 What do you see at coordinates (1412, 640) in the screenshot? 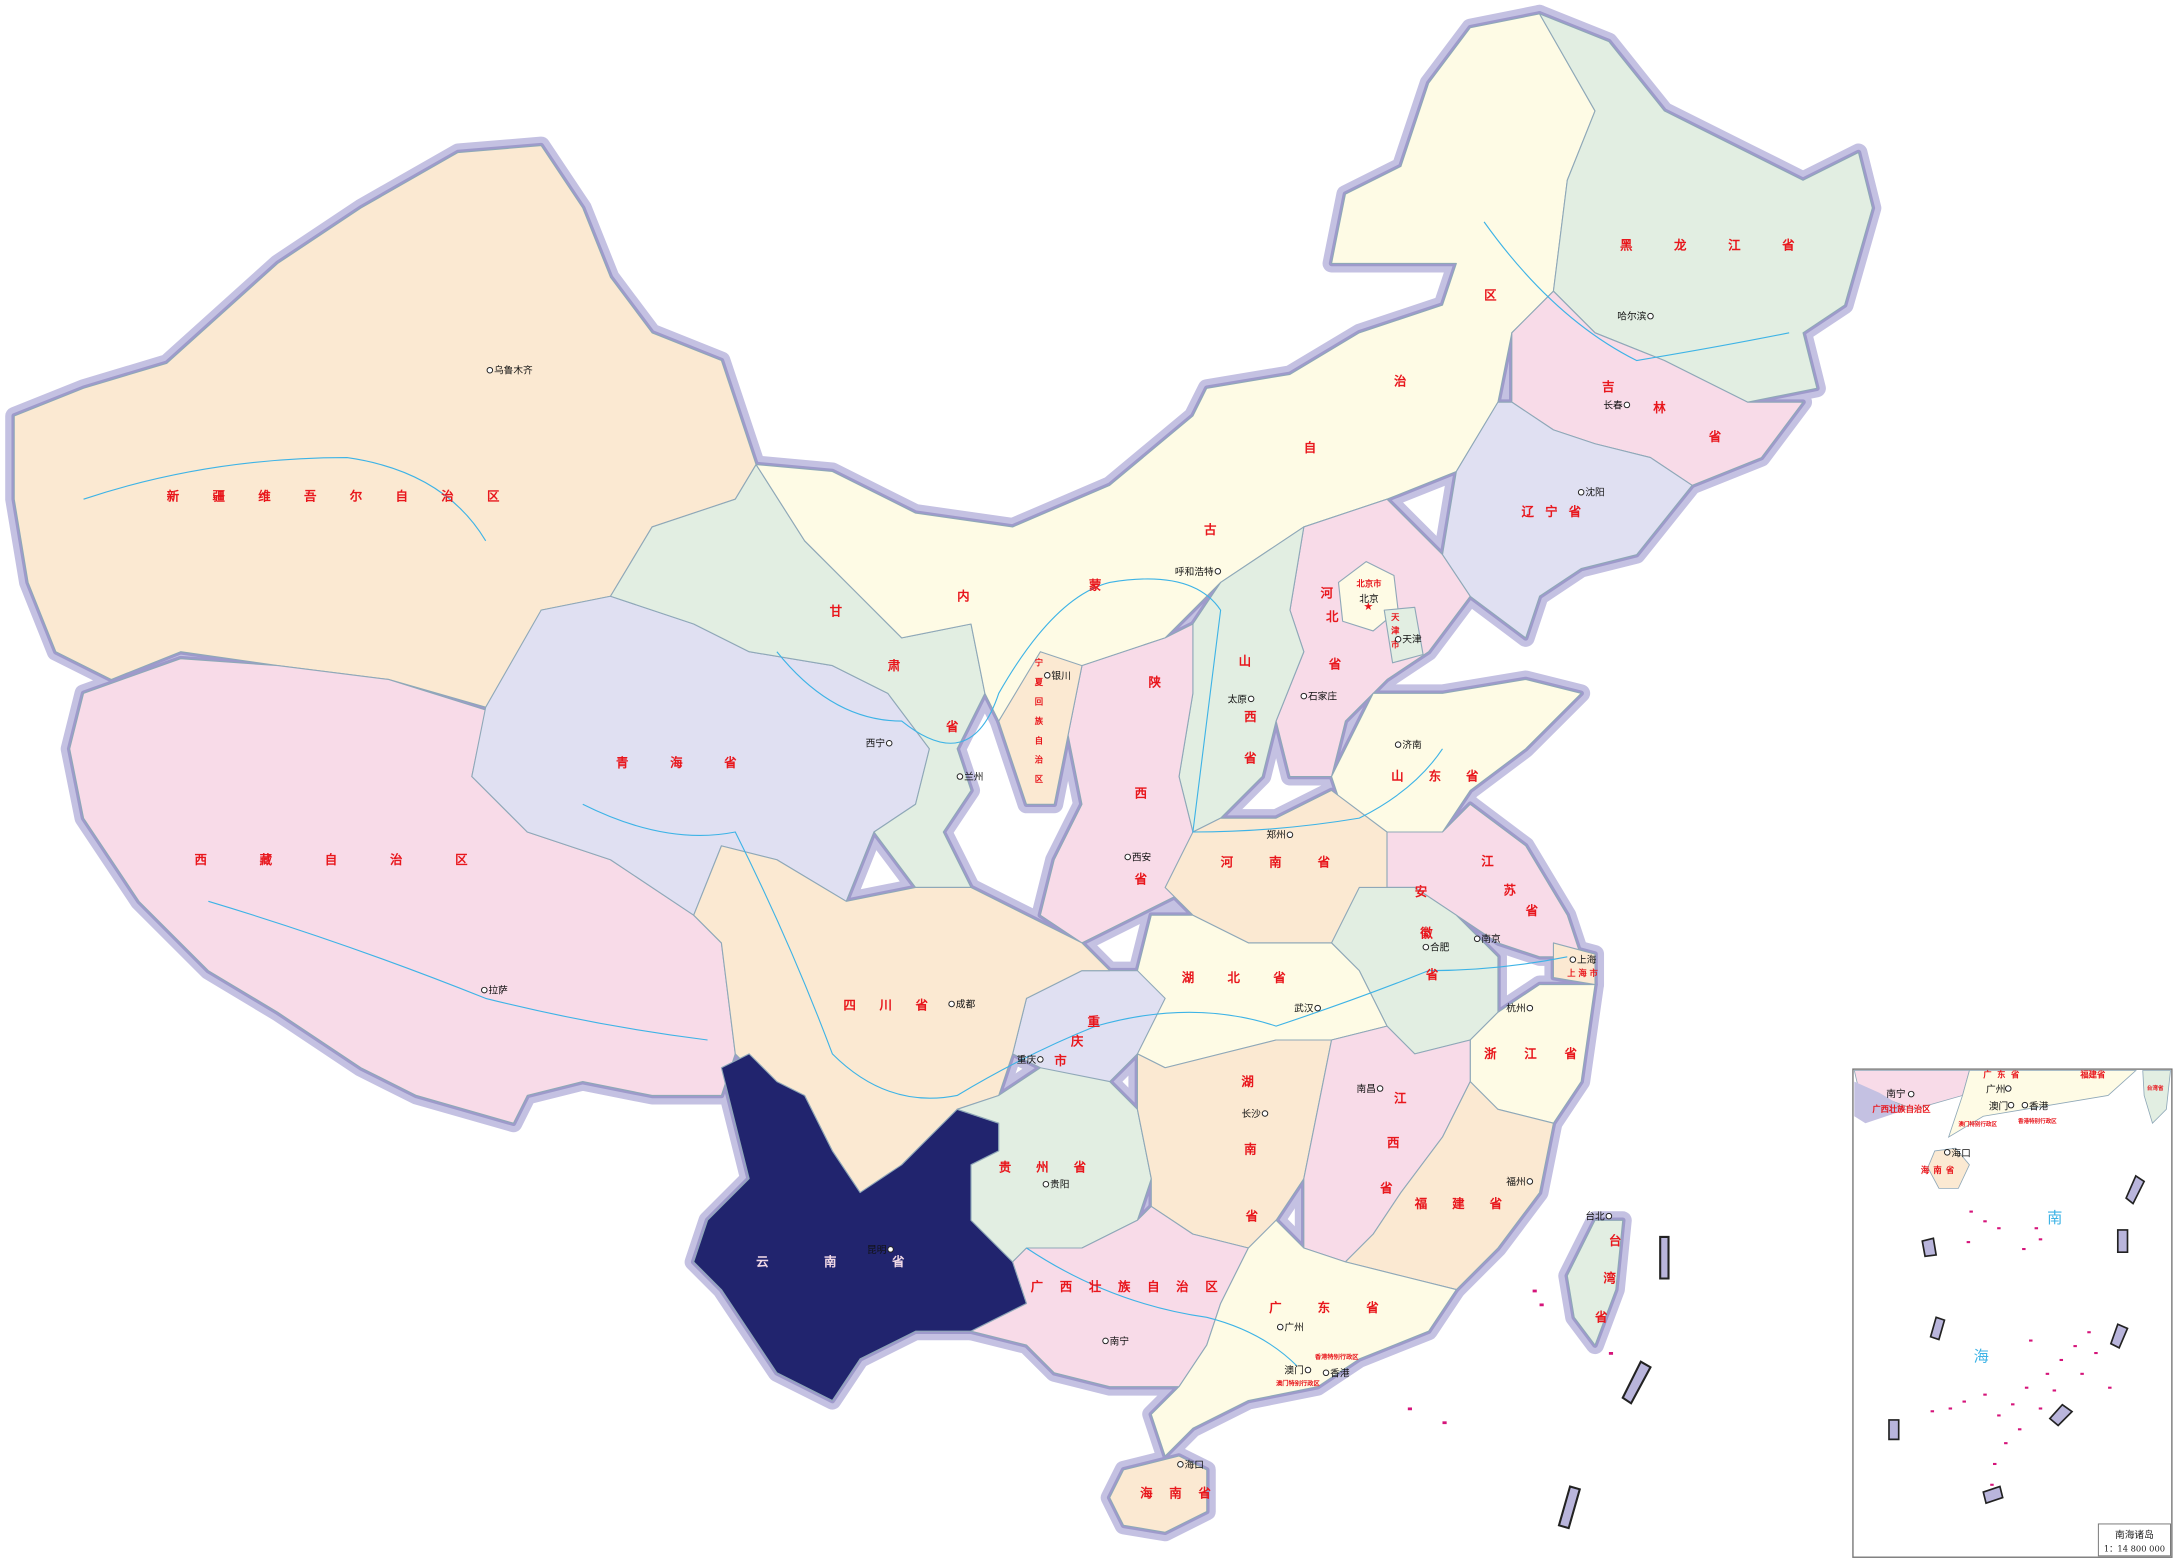
I see `city-tianjin: 天津` at bounding box center [1412, 640].